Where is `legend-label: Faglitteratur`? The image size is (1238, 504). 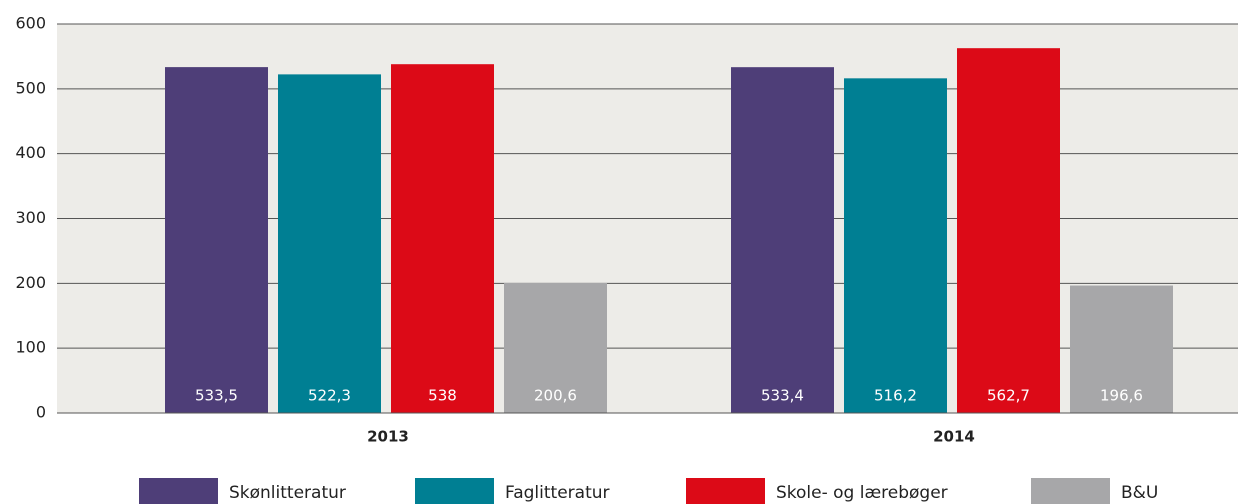 legend-label: Faglitteratur is located at coordinates (557, 493).